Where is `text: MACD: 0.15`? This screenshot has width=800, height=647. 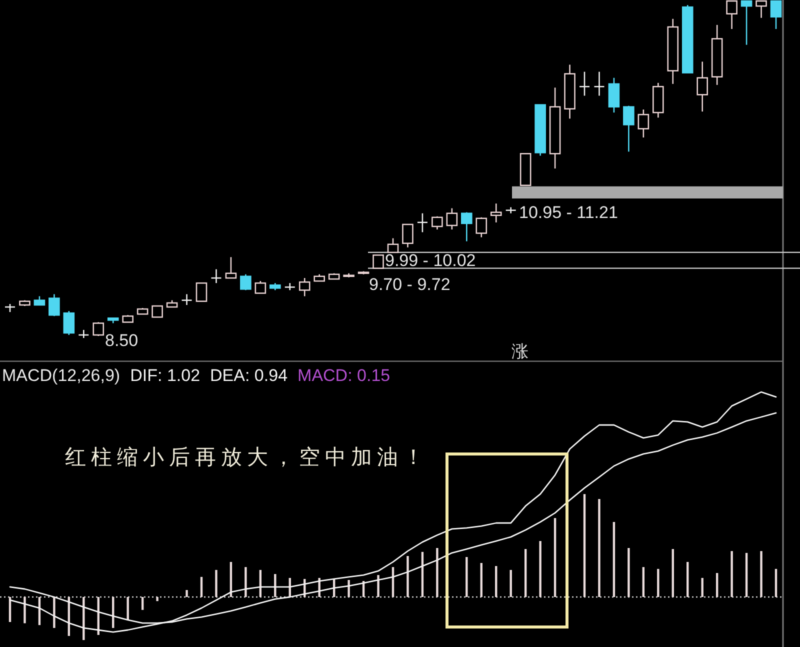
text: MACD: 0.15 is located at coordinates (344, 375).